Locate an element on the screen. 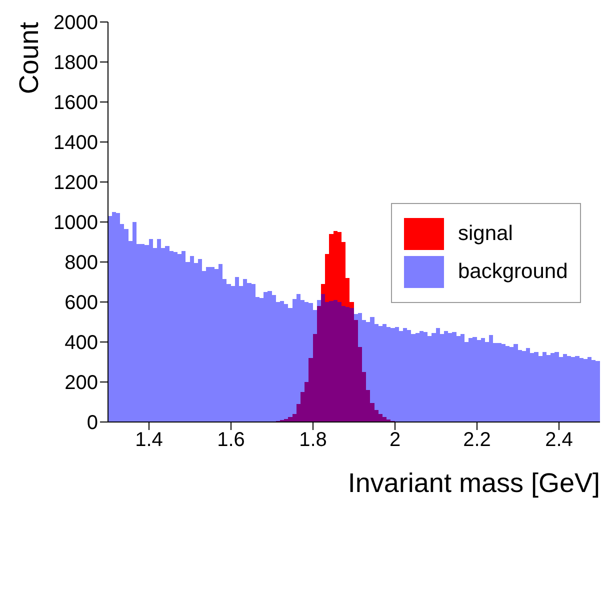  y-axis-title: Count is located at coordinates (29, 58).